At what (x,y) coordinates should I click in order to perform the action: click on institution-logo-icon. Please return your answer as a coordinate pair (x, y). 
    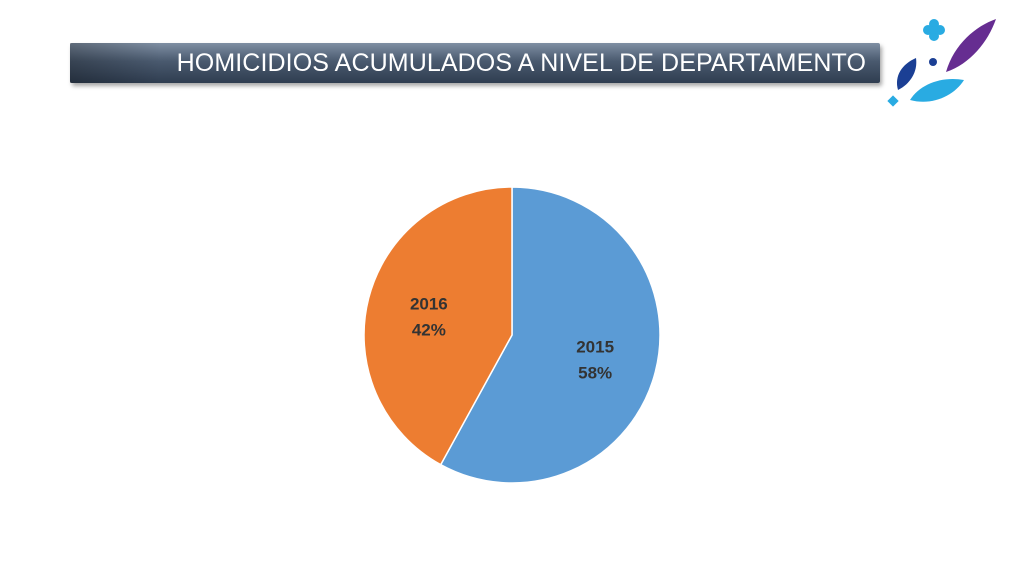
    Looking at the image, I should click on (941, 63).